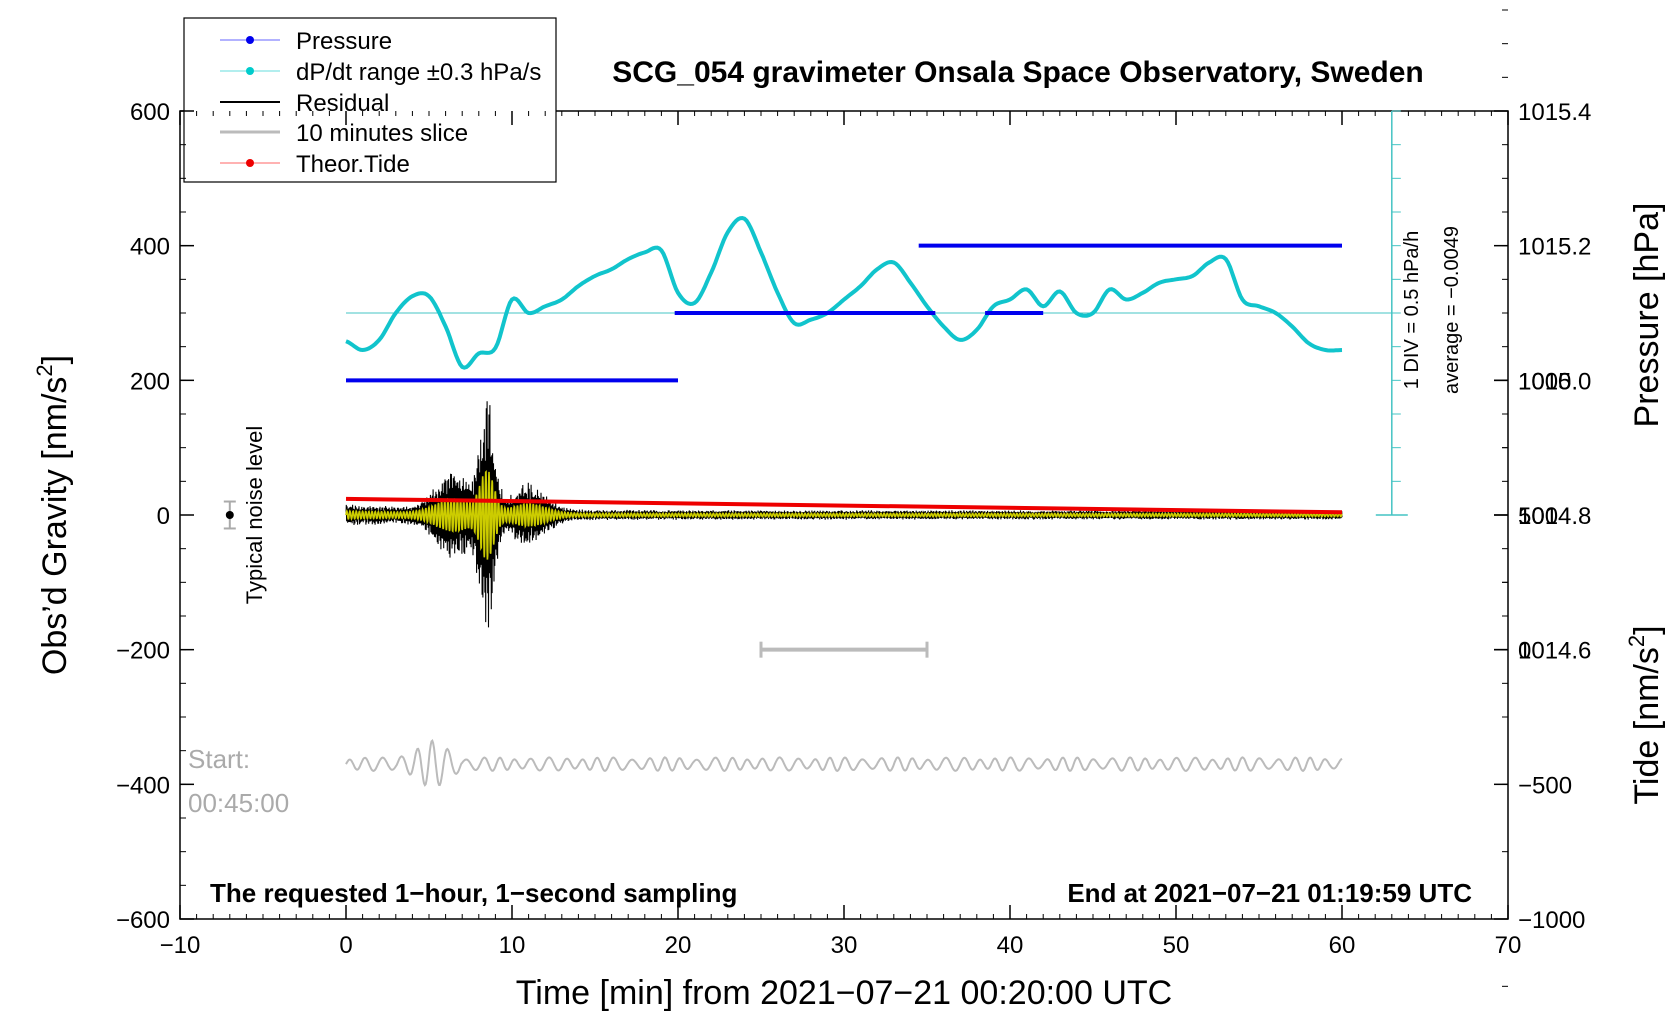  What do you see at coordinates (143, 920) in the screenshot?
I see `y-tick-label: −600` at bounding box center [143, 920].